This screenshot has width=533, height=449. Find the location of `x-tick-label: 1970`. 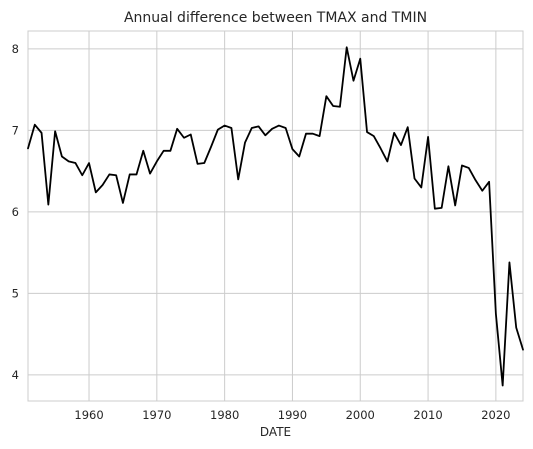

x-tick-label: 1970 is located at coordinates (156, 415).